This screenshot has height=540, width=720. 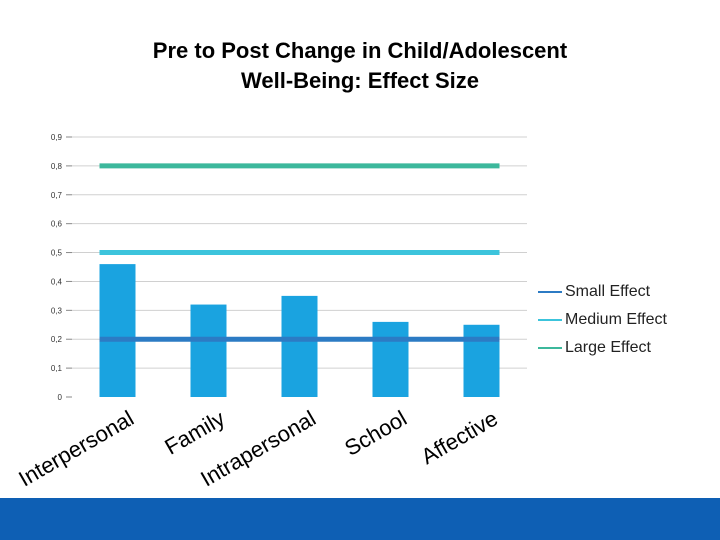 I want to click on y-tick-label-1: 0,1, so click(x=57, y=368).